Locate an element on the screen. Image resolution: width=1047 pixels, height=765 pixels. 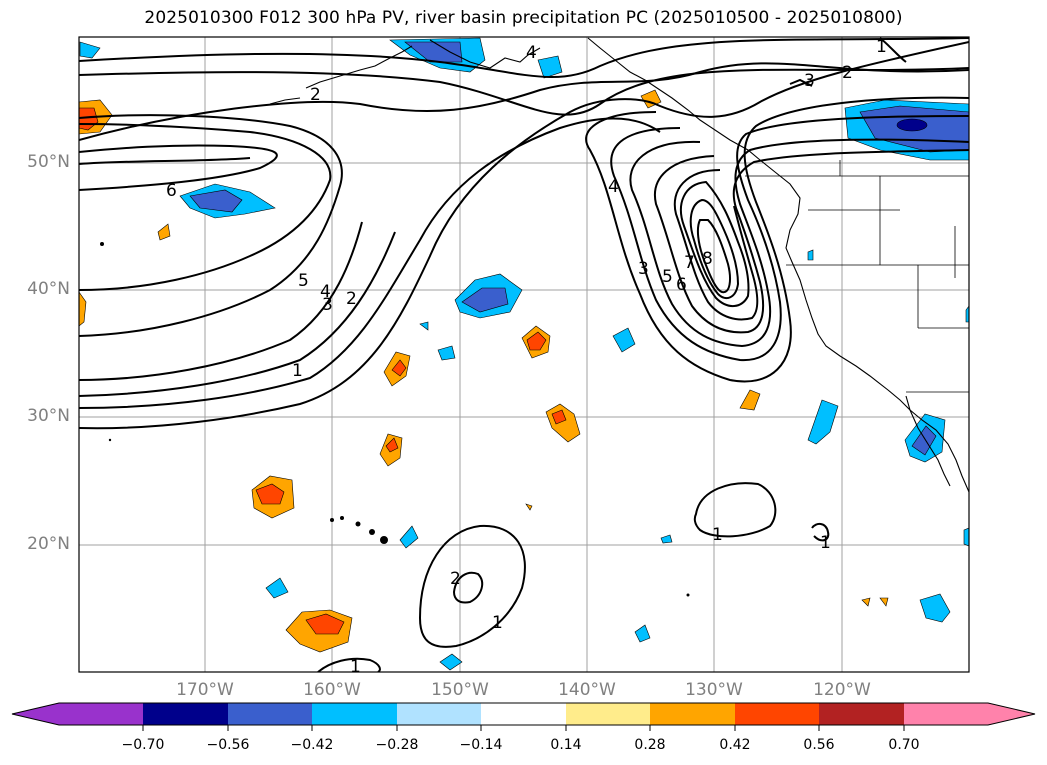
colorbar-outline is located at coordinates (523, 714).